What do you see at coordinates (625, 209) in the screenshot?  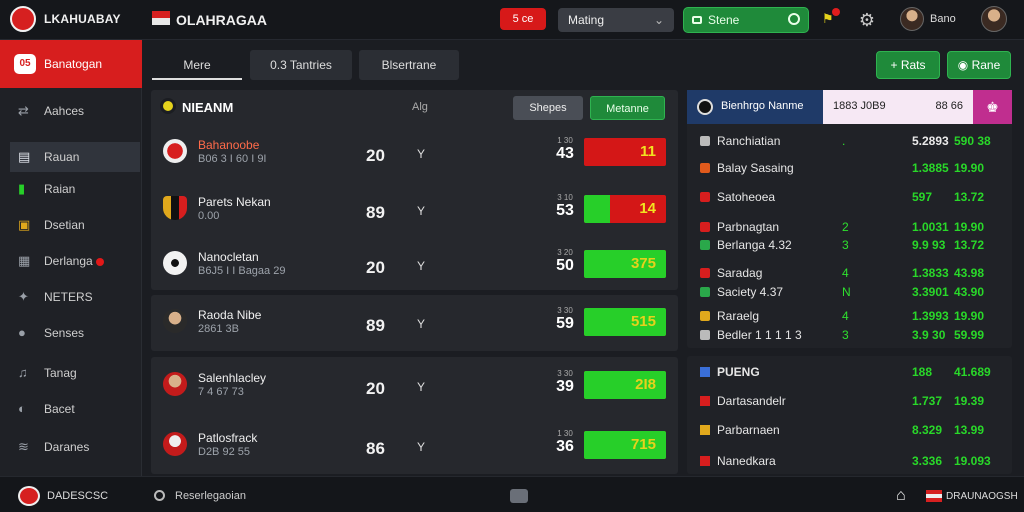 I see `odds-bar: 14` at bounding box center [625, 209].